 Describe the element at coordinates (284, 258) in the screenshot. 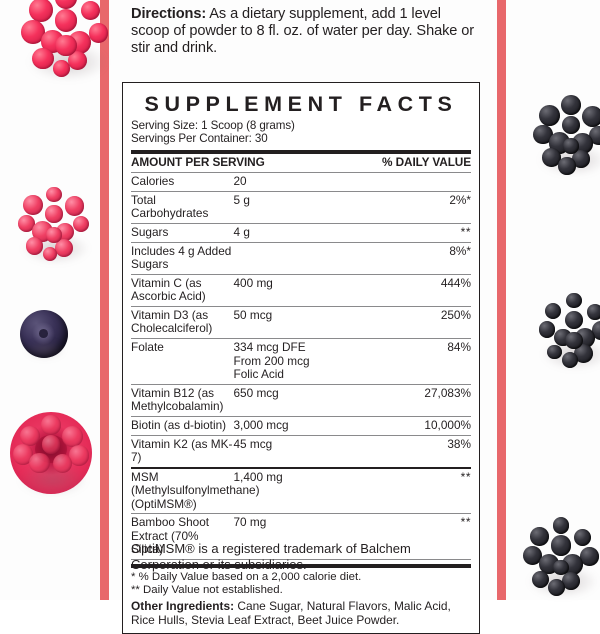

I see `nutrient-amount` at that location.